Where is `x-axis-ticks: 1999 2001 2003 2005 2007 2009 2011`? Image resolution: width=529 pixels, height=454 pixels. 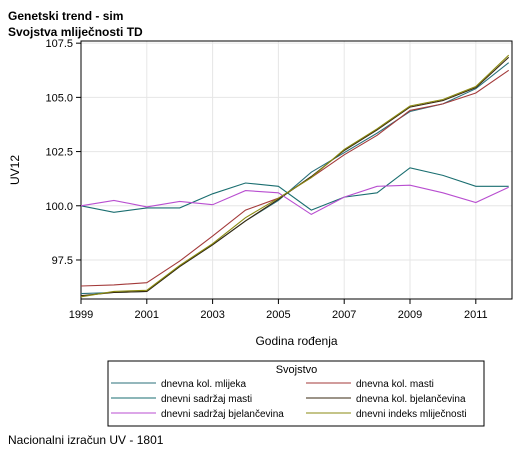 x-axis-ticks: 1999 2001 2003 2005 2007 2009 2011 is located at coordinates (278, 310).